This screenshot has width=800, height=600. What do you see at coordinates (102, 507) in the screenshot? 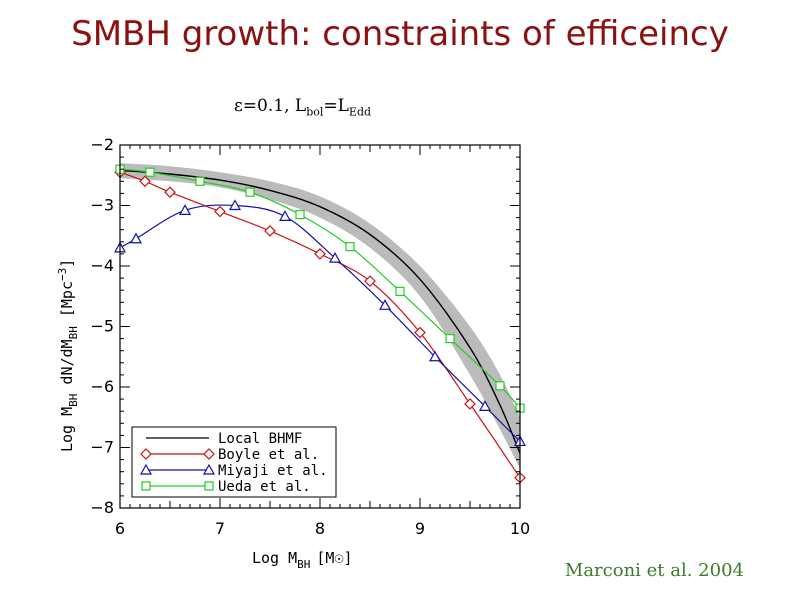
I see `y-tick-label-6: −8` at bounding box center [102, 507].